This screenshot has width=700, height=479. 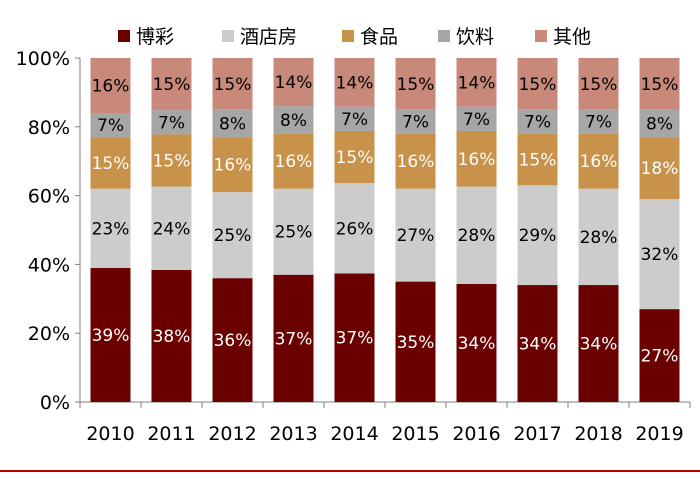 I want to click on data-label: 35%, so click(x=416, y=343).